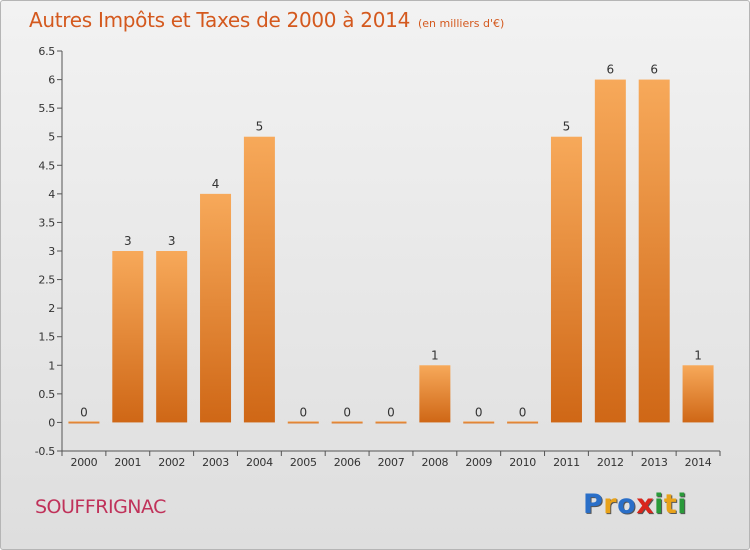 The height and width of the screenshot is (550, 750). What do you see at coordinates (259, 462) in the screenshot?
I see `x-tick-label: 2004` at bounding box center [259, 462].